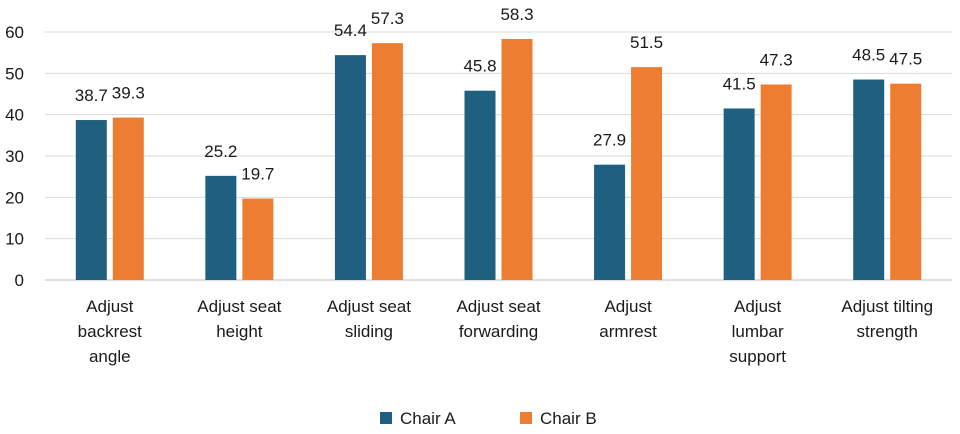 Image resolution: width=960 pixels, height=434 pixels. Describe the element at coordinates (887, 319) in the screenshot. I see `x-category-label: Adjust tilting strength` at that location.